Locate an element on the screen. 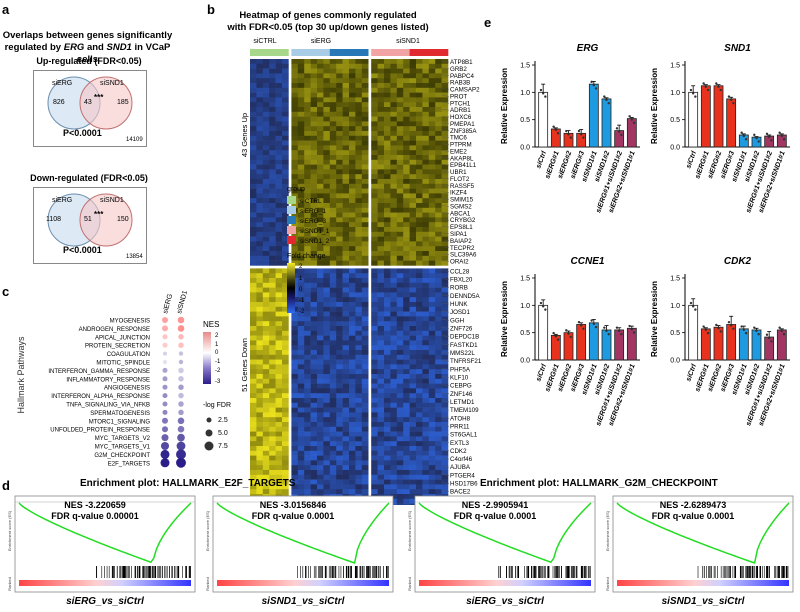 The width and height of the screenshot is (800, 612). group-legend-label: siSND1_1 is located at coordinates (315, 231).